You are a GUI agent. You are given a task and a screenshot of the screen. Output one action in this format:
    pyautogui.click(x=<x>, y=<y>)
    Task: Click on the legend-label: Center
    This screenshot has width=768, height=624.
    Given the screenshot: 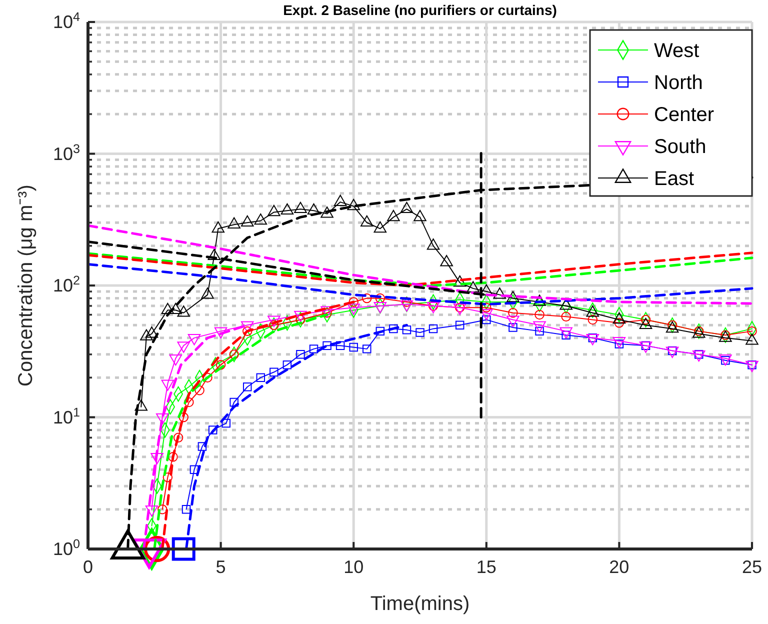 What is the action you would take?
    pyautogui.click(x=684, y=115)
    